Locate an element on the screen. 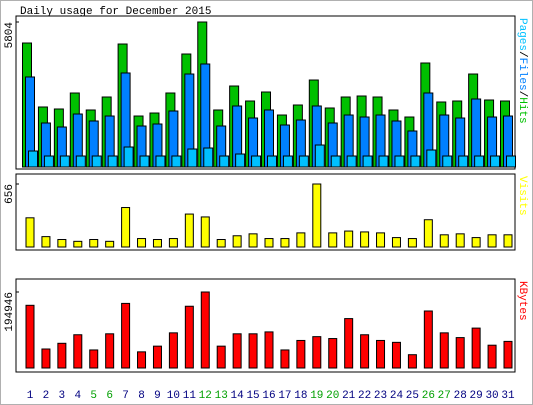  x-tick-label: 7 is located at coordinates (125, 396).